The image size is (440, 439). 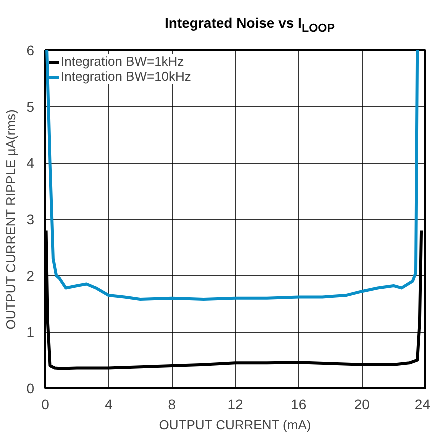 What do you see at coordinates (108, 404) in the screenshot?
I see `x-tick-label: 4` at bounding box center [108, 404].